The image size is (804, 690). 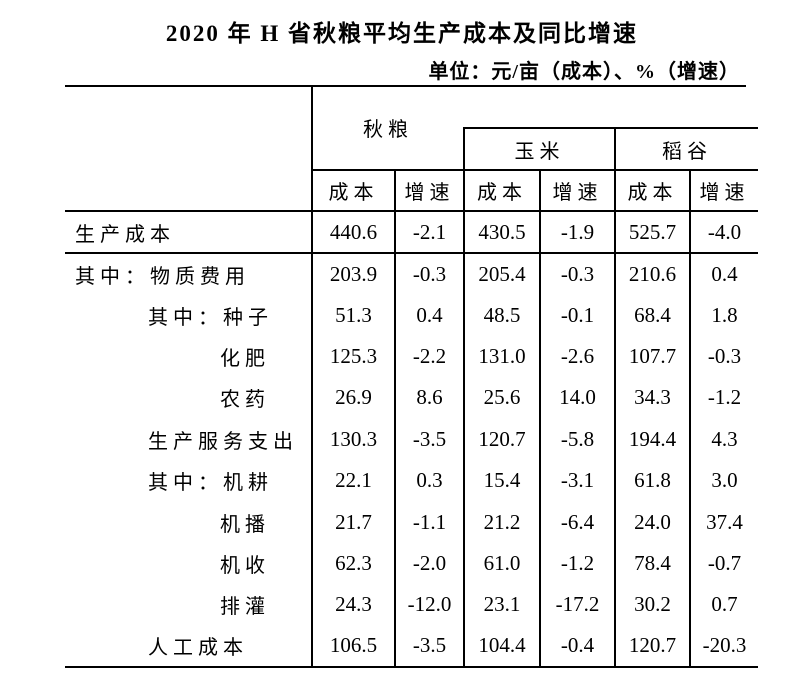 What do you see at coordinates (353, 191) in the screenshot?
I see `col-header-autumn-cost: 成本` at bounding box center [353, 191].